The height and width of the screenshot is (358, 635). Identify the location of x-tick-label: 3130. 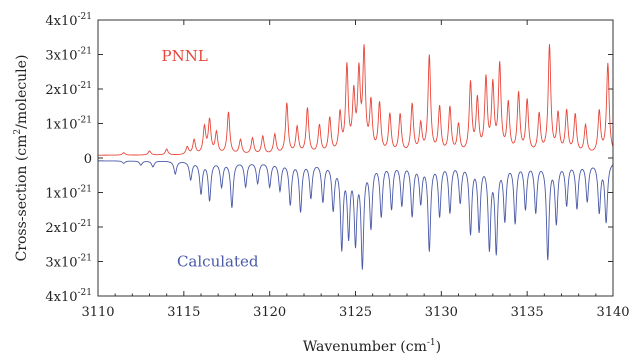
(441, 312).